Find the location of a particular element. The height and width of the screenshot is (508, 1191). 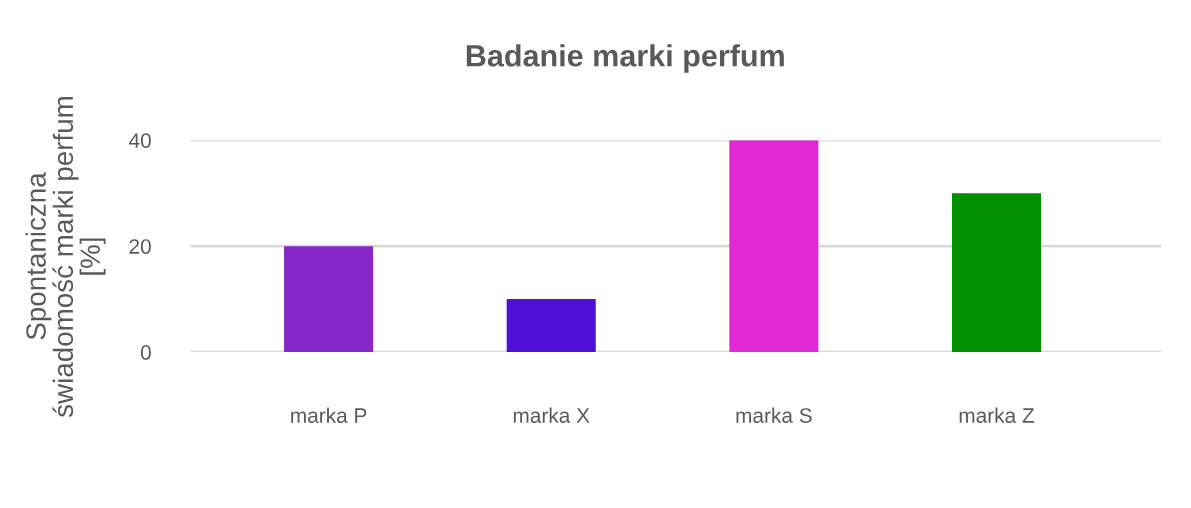

x-tick-label: marka Z is located at coordinates (997, 415).